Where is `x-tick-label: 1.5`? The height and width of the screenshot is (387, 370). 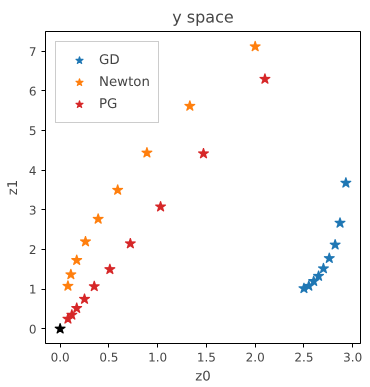 x-tick-label: 1.5 is located at coordinates (206, 357).